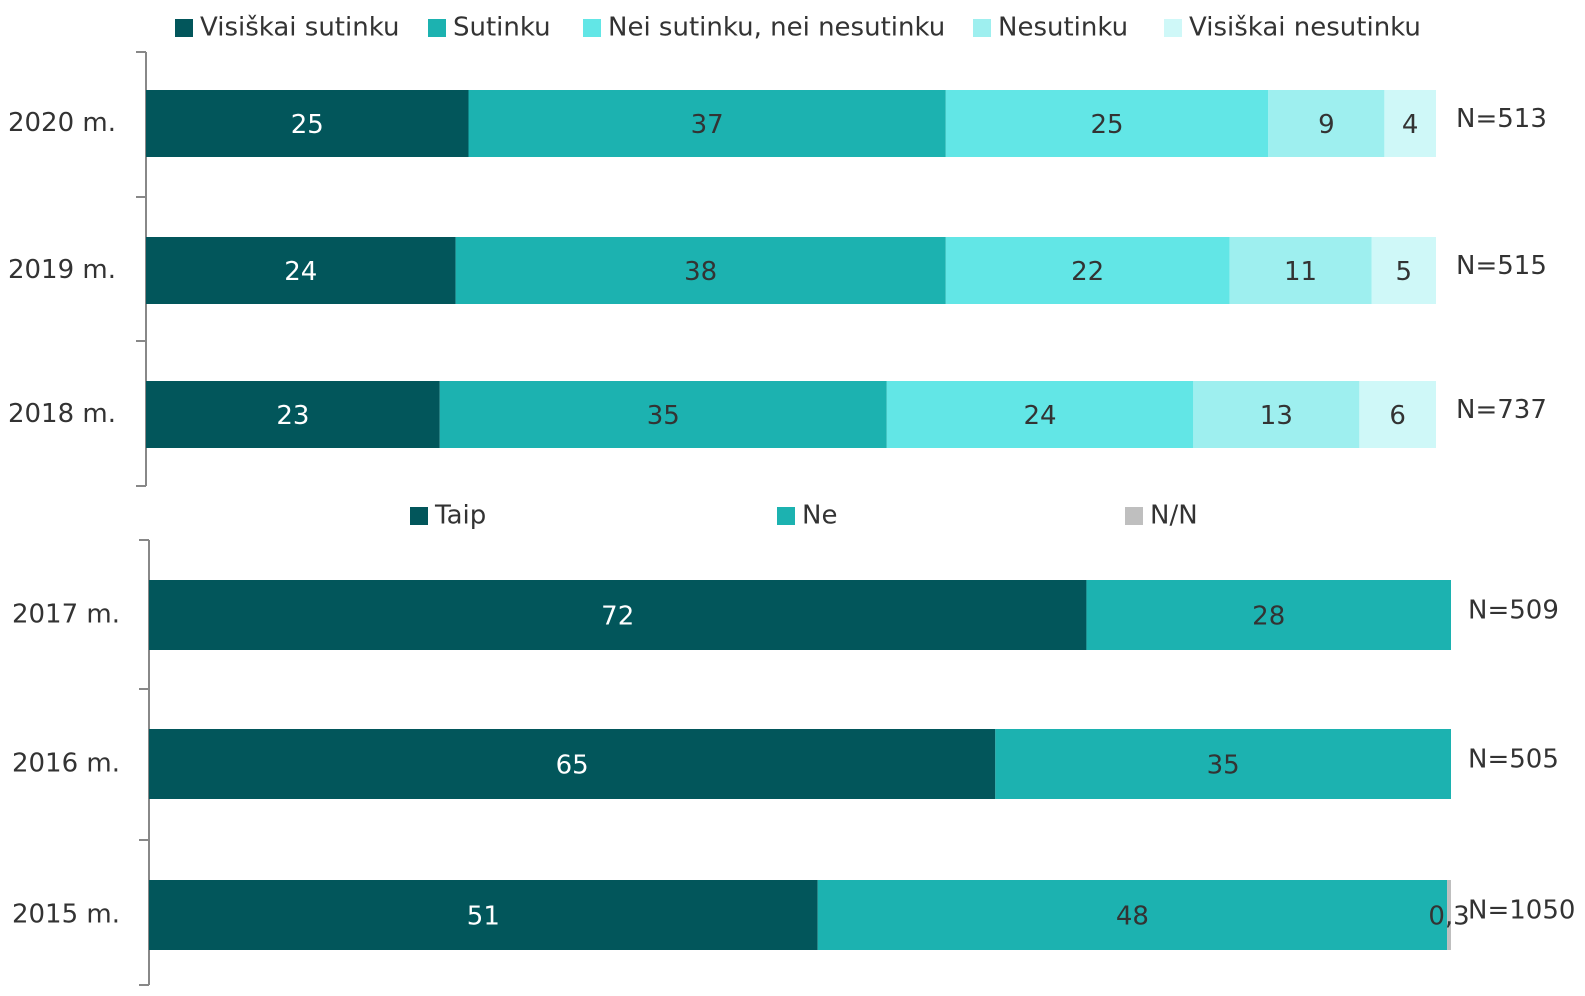  Describe the element at coordinates (1501, 266) in the screenshot. I see `sample-size: N=515` at that location.